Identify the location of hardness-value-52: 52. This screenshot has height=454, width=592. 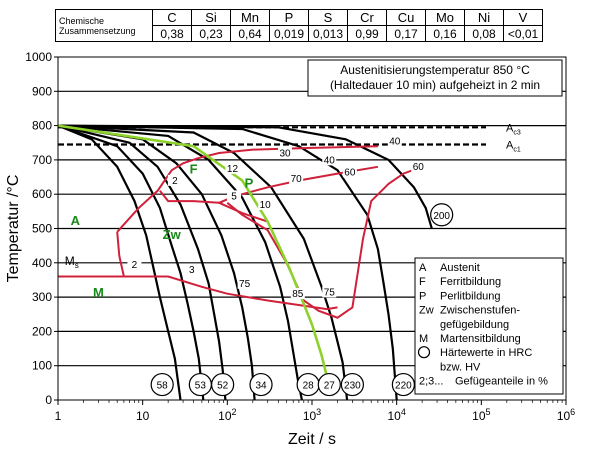
(223, 386).